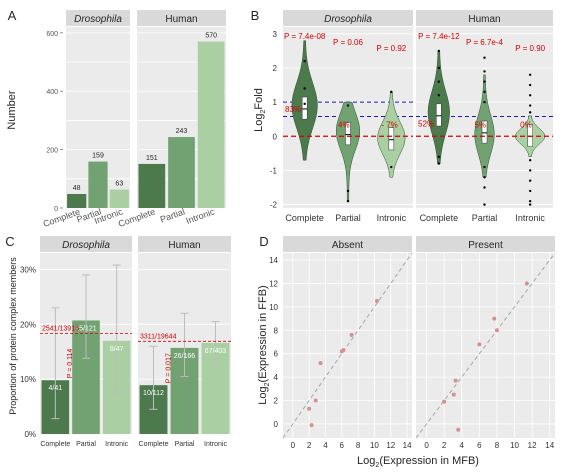 Image resolution: width=568 pixels, height=472 pixels. I want to click on panel-c-xtick-label: Complete, so click(55, 444).